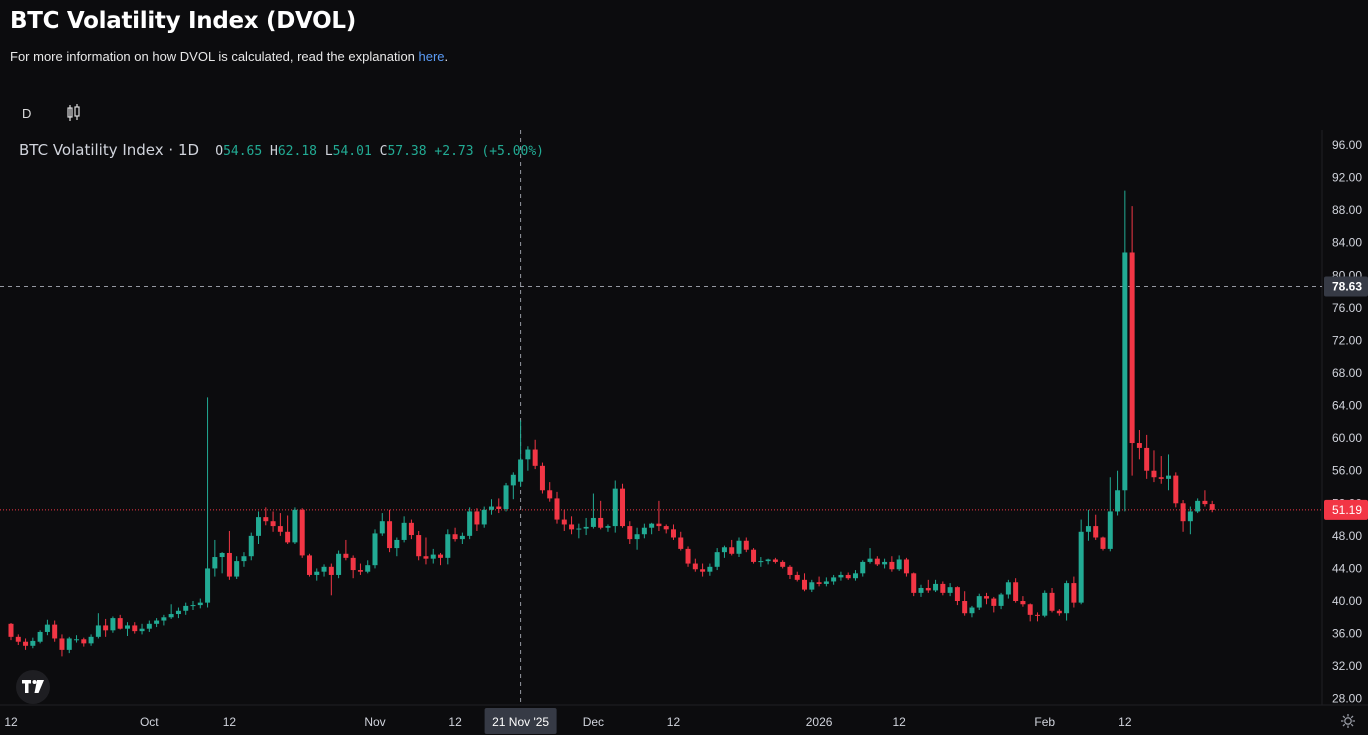 The width and height of the screenshot is (1368, 735). I want to click on candlestick-icon, so click(74, 115).